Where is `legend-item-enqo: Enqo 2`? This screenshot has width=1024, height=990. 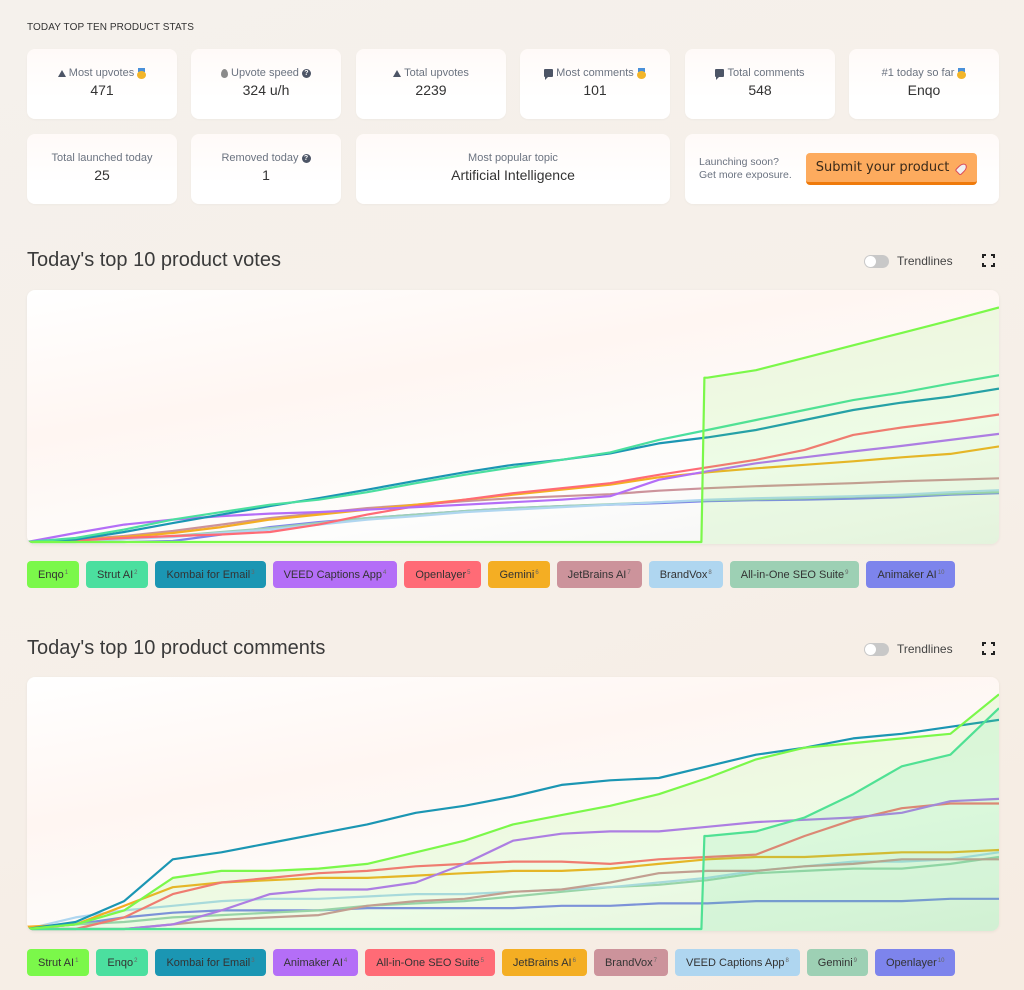 legend-item-enqo: Enqo 2 is located at coordinates (122, 962).